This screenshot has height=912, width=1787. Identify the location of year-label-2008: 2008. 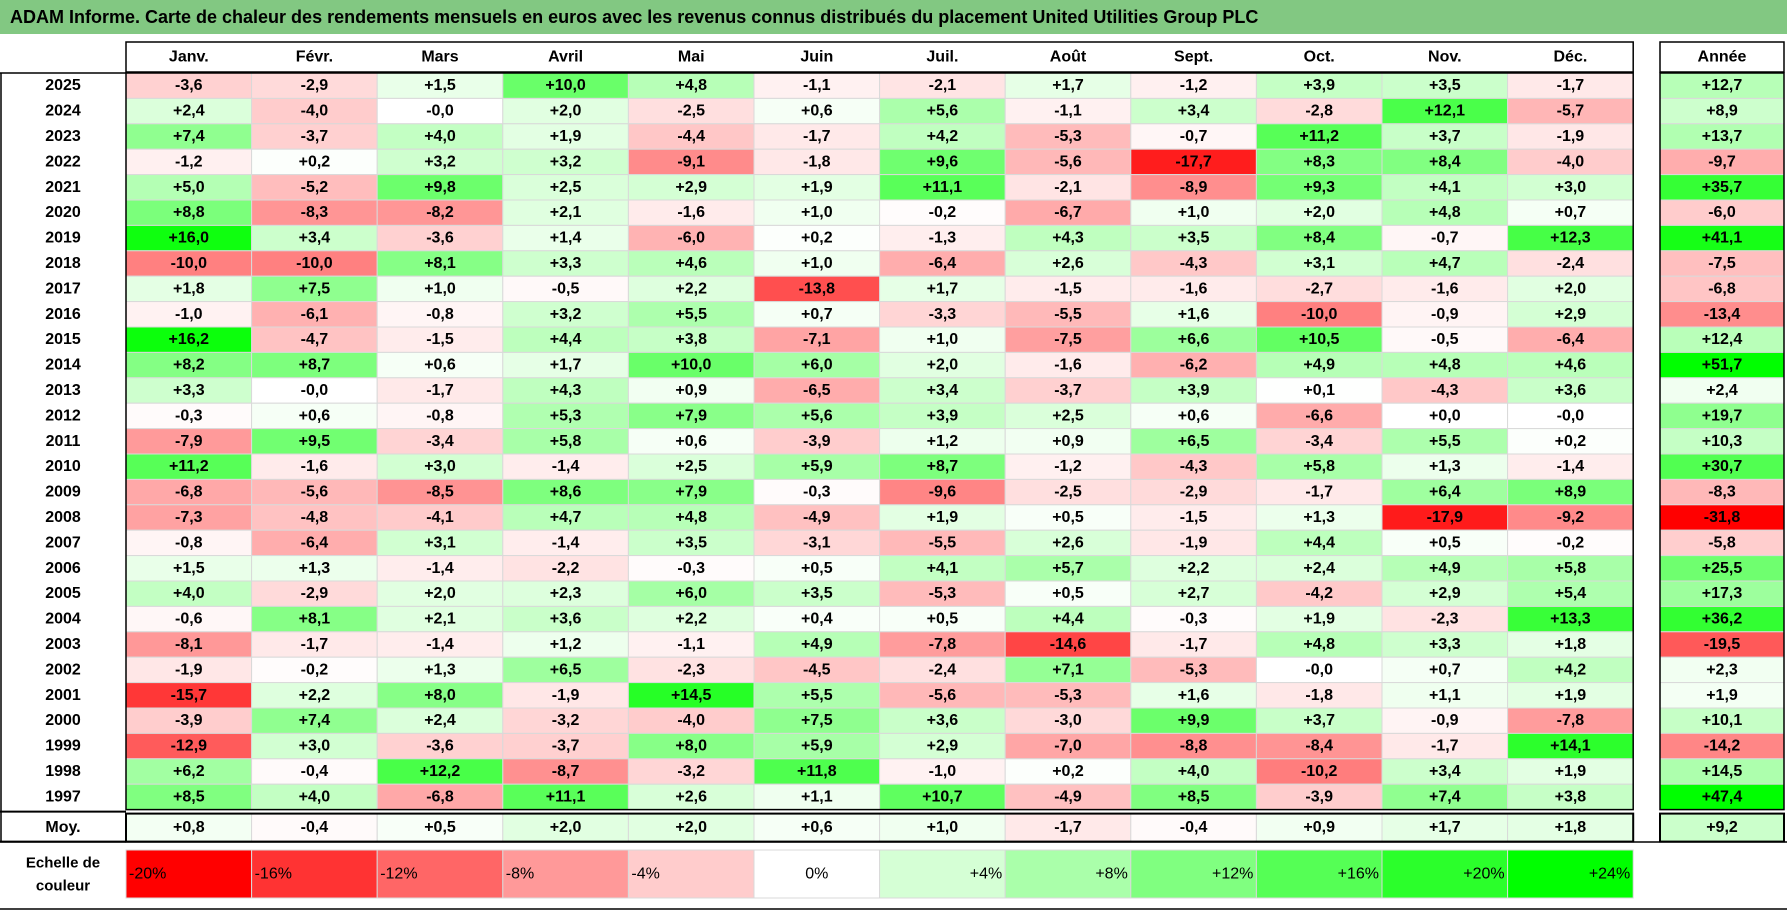
(63, 517).